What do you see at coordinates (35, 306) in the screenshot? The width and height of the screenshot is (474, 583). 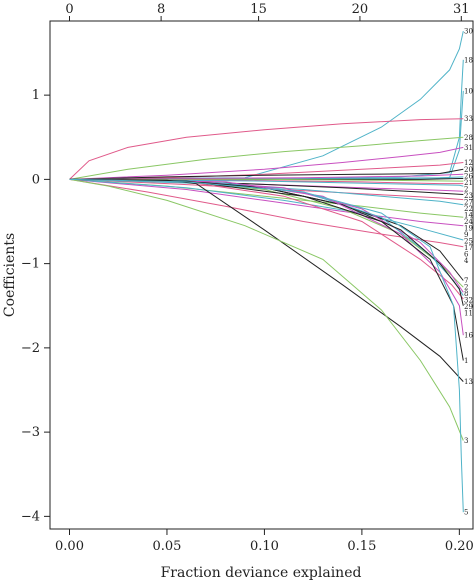 I see `y-axis: 1 0 −1 −2 −3 −4` at bounding box center [35, 306].